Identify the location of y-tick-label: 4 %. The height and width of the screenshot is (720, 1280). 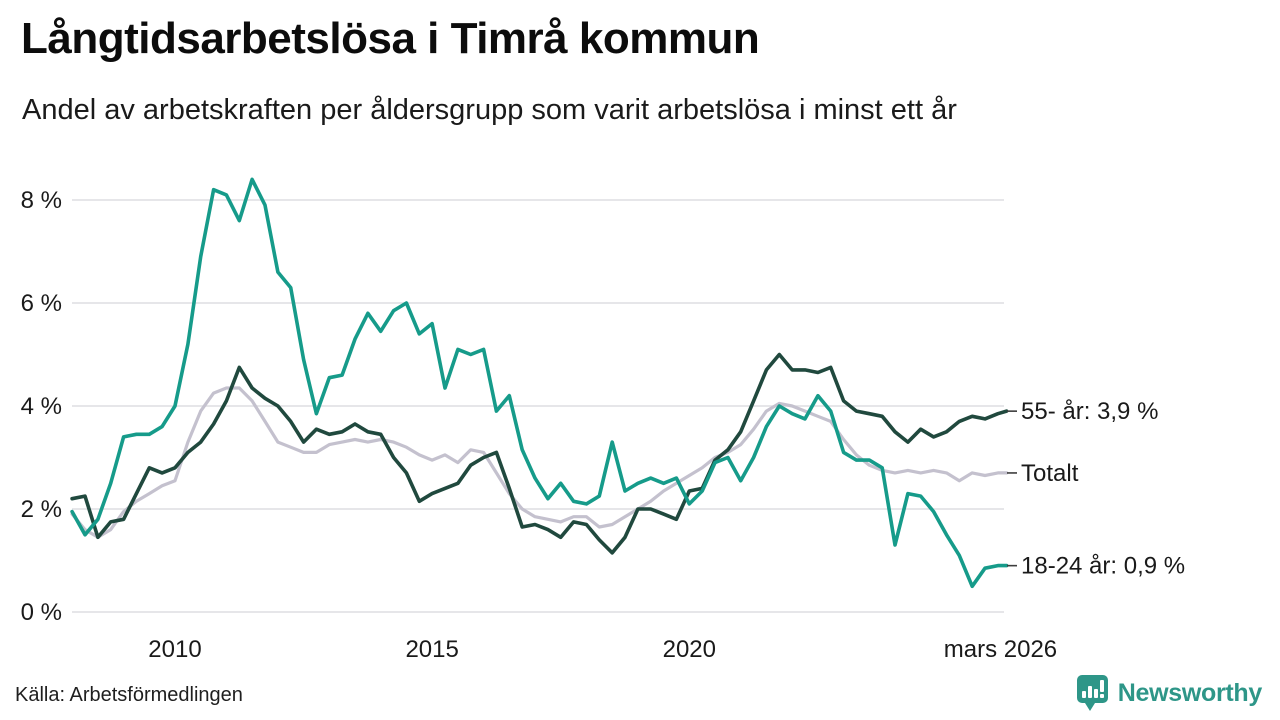
(41, 406).